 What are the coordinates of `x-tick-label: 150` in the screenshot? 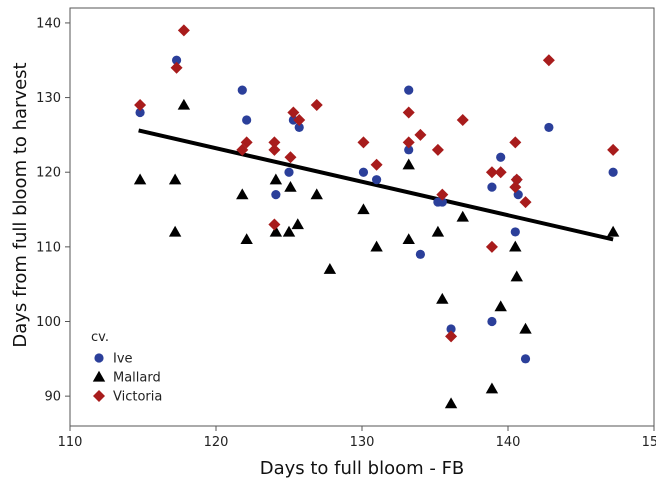 It's located at (649, 442).